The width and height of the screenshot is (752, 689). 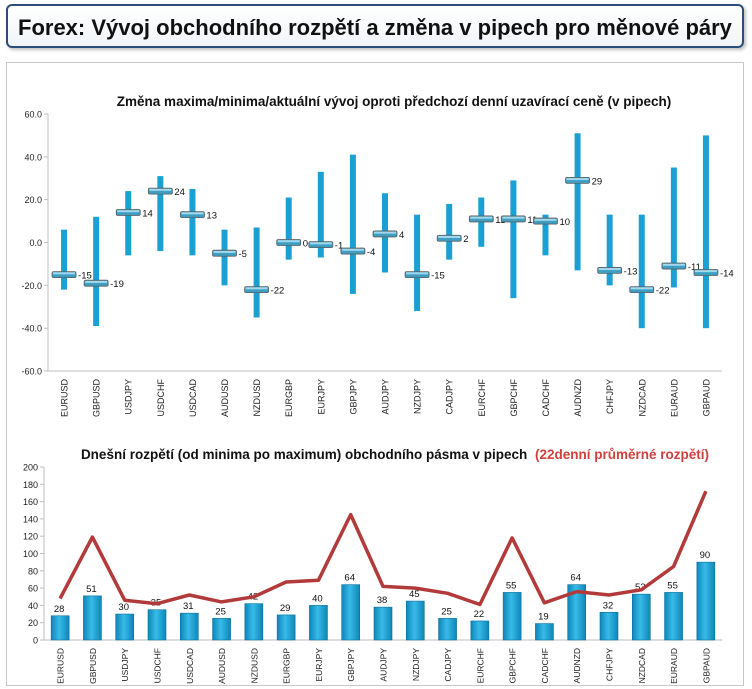 I want to click on chart2-x-tick-label: CADJPY, so click(x=448, y=665).